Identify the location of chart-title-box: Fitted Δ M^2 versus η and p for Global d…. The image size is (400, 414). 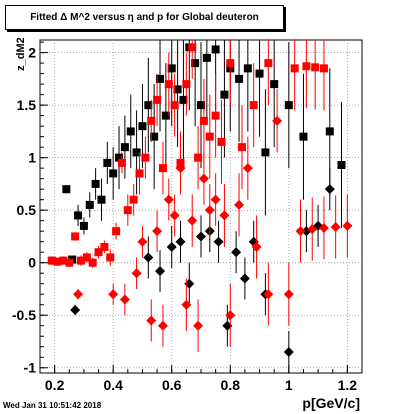
(144, 17).